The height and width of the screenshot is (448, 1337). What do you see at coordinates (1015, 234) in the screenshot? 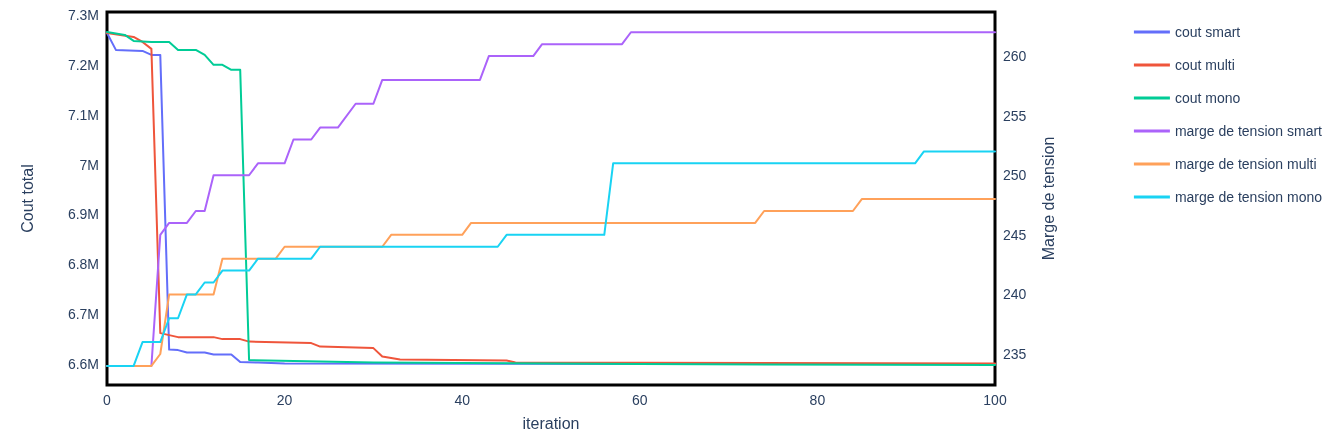
I see `y2-tick-label: 245` at bounding box center [1015, 234].